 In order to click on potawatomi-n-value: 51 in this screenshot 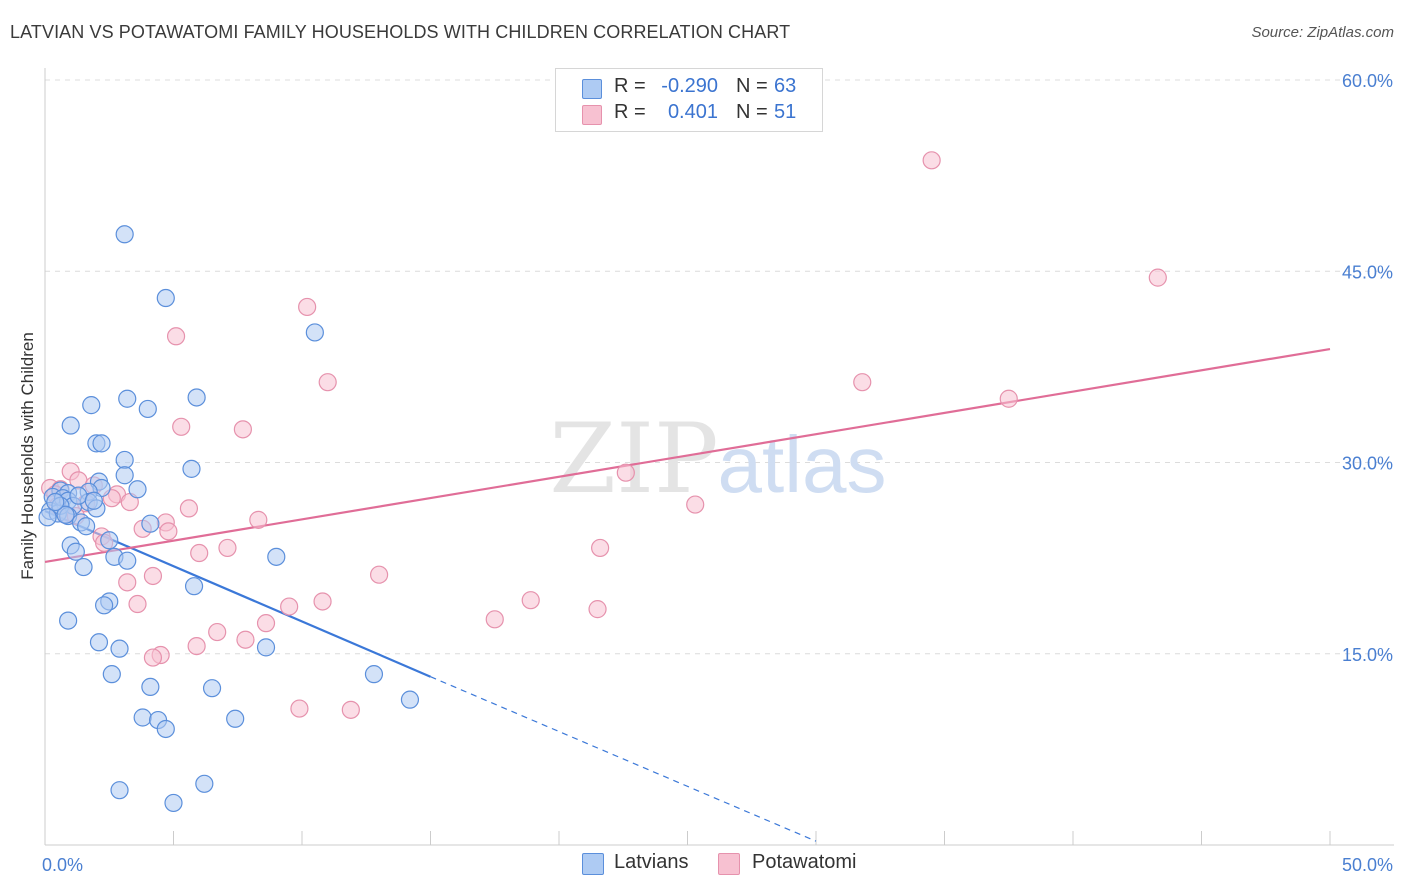, I will do `click(785, 112)`.